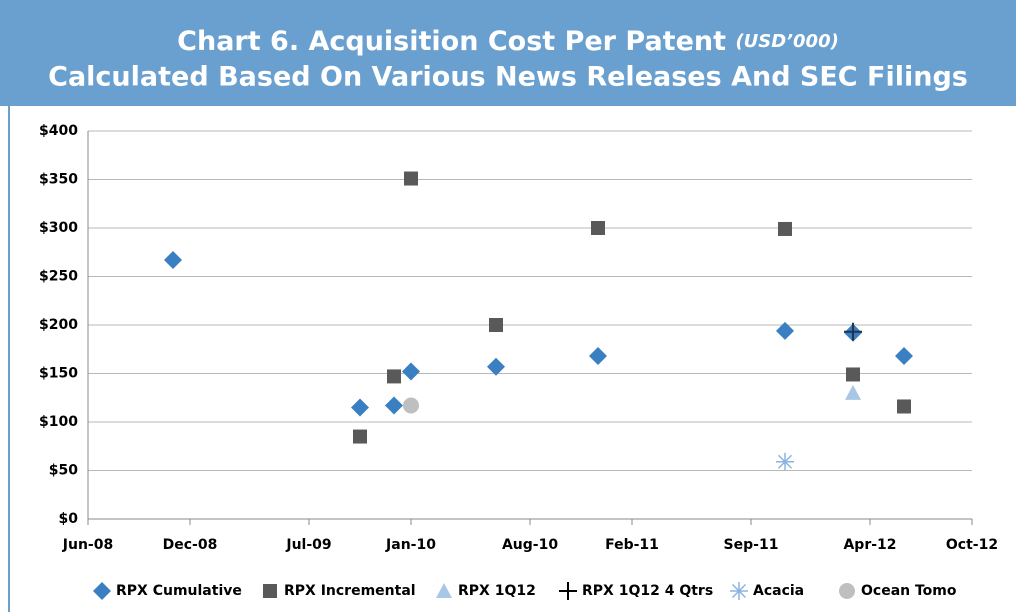 The image size is (1016, 612). I want to click on x-tick-label: Aug-10, so click(530, 545).